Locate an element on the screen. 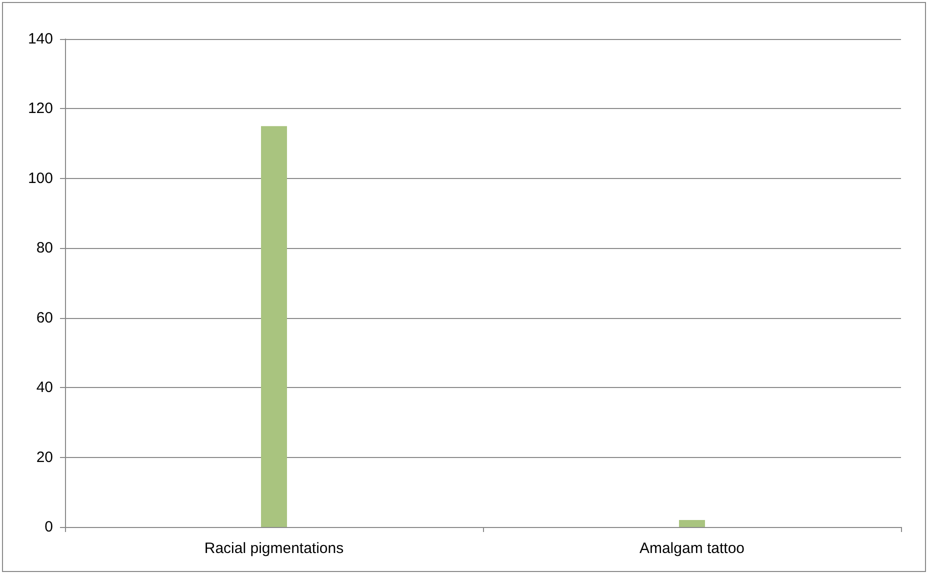  y-tick-label: 120 is located at coordinates (40, 109).